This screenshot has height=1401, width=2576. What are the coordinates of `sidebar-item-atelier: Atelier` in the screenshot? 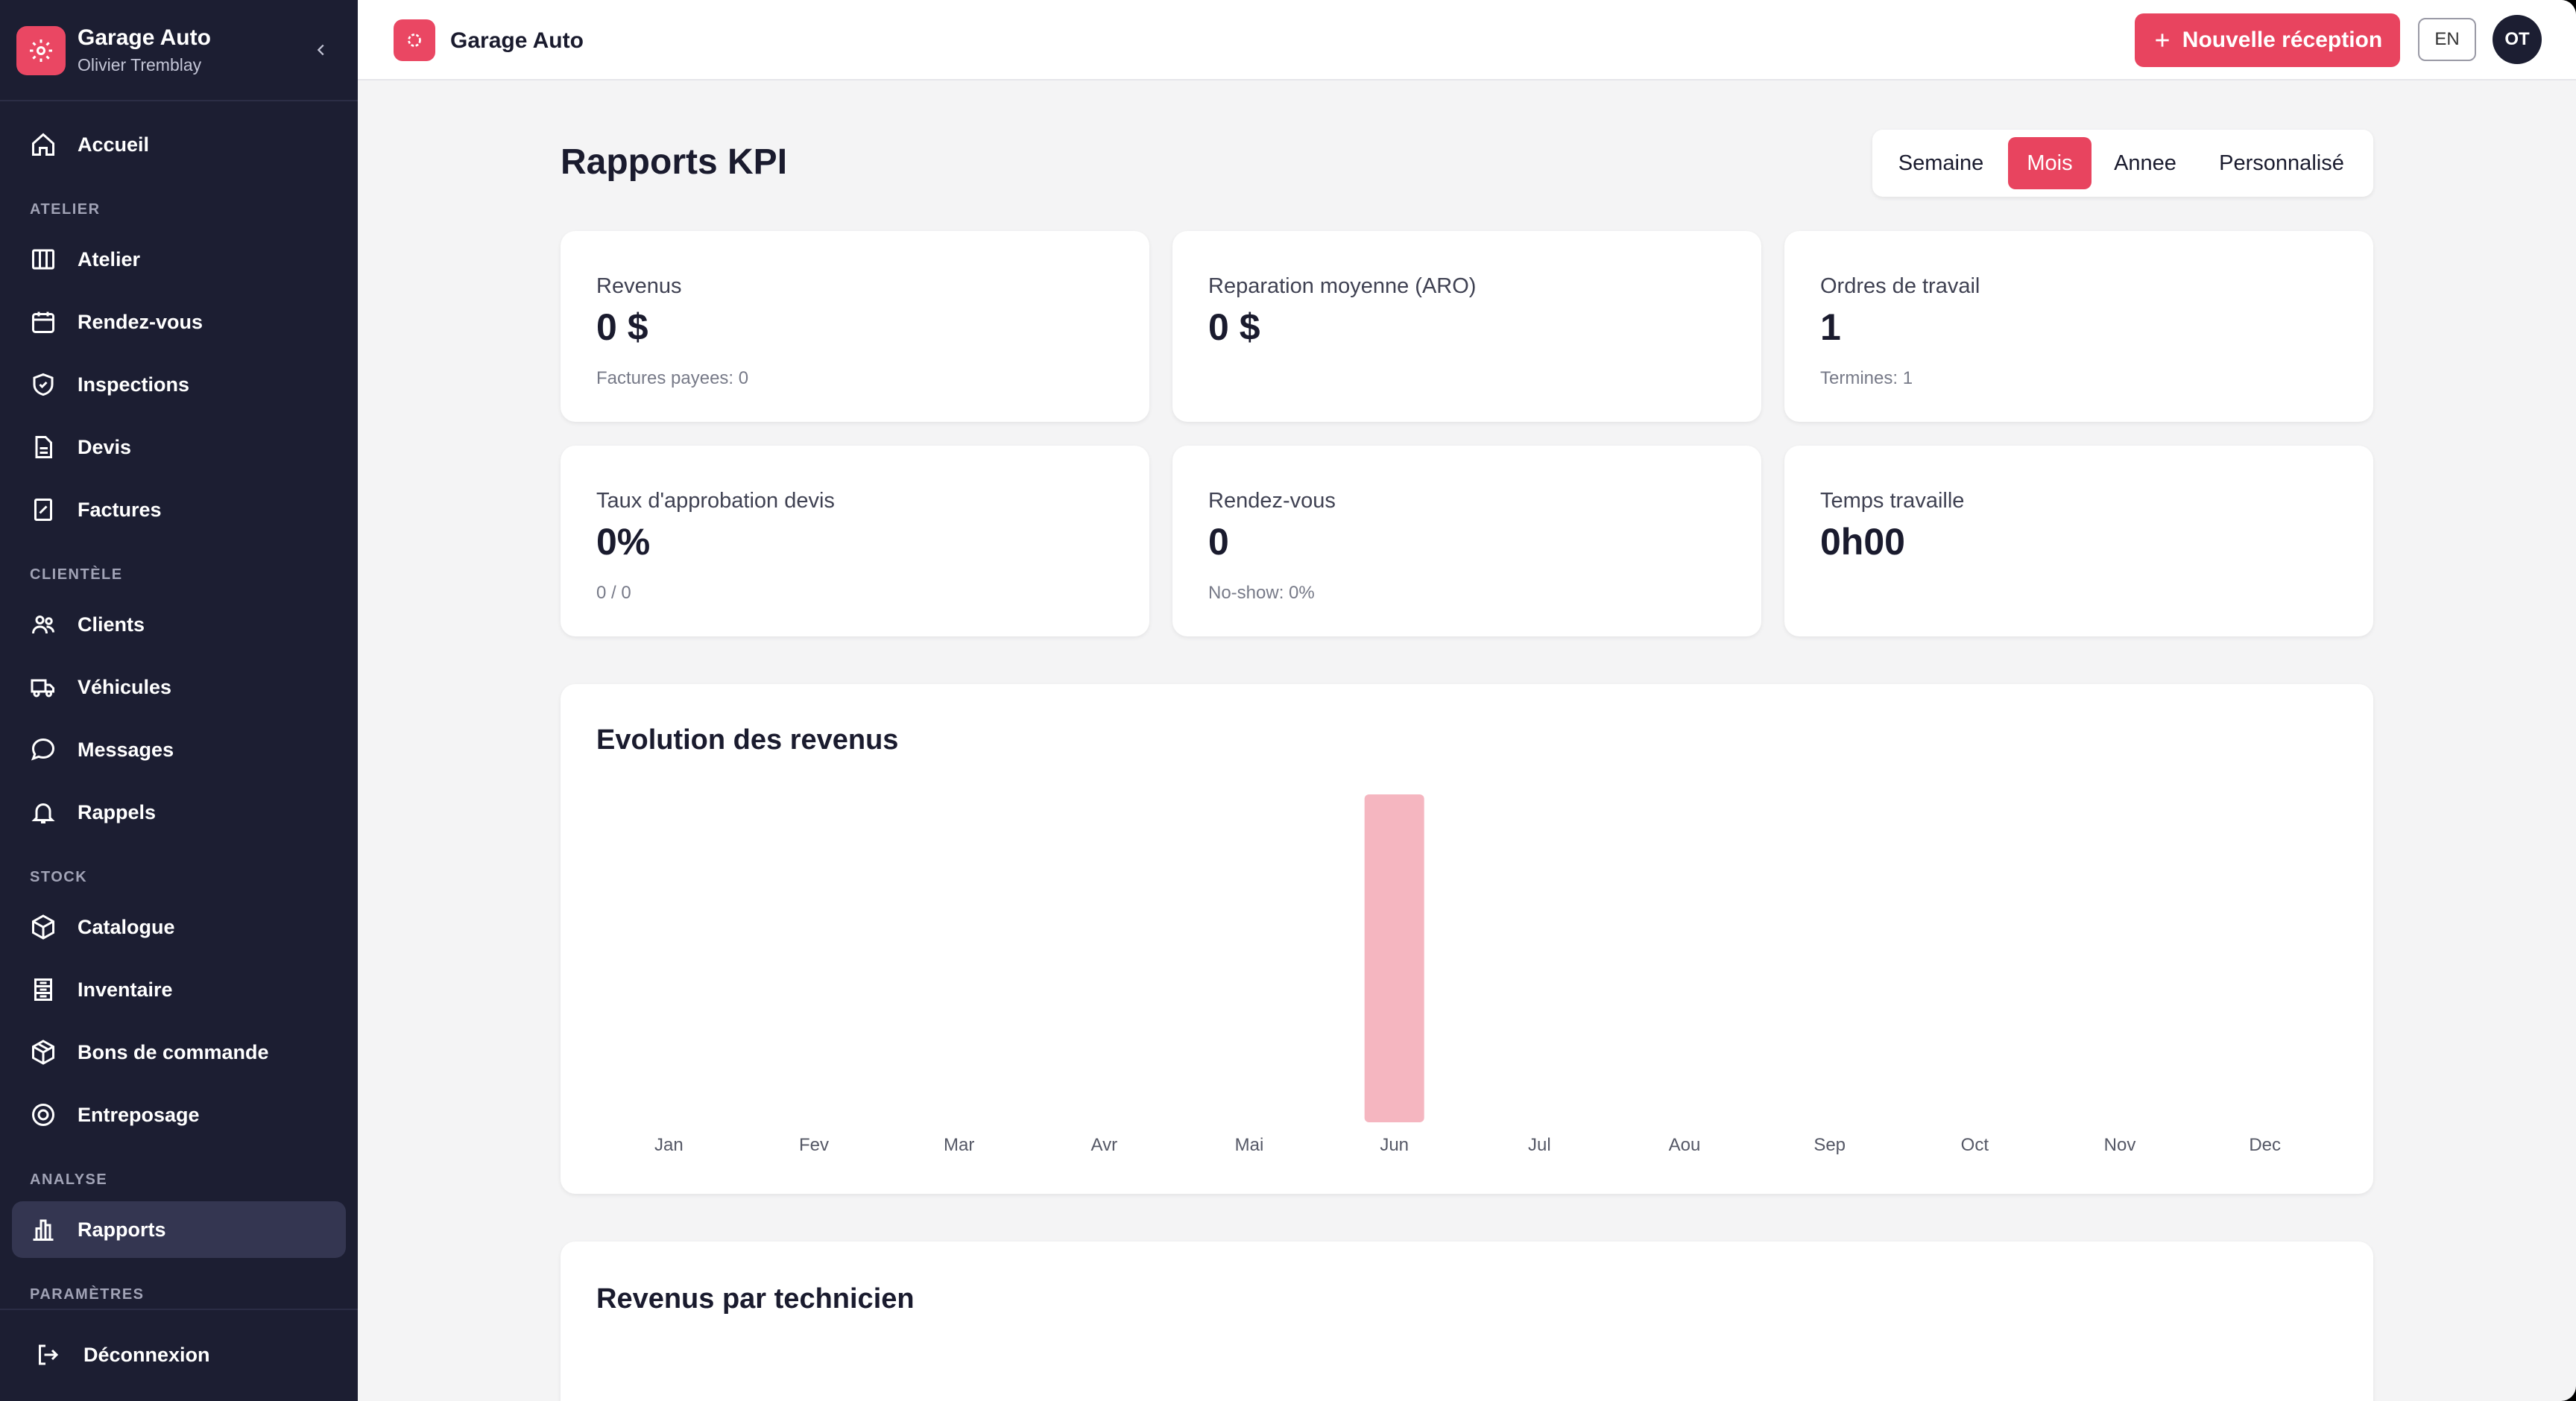 It's located at (179, 259).